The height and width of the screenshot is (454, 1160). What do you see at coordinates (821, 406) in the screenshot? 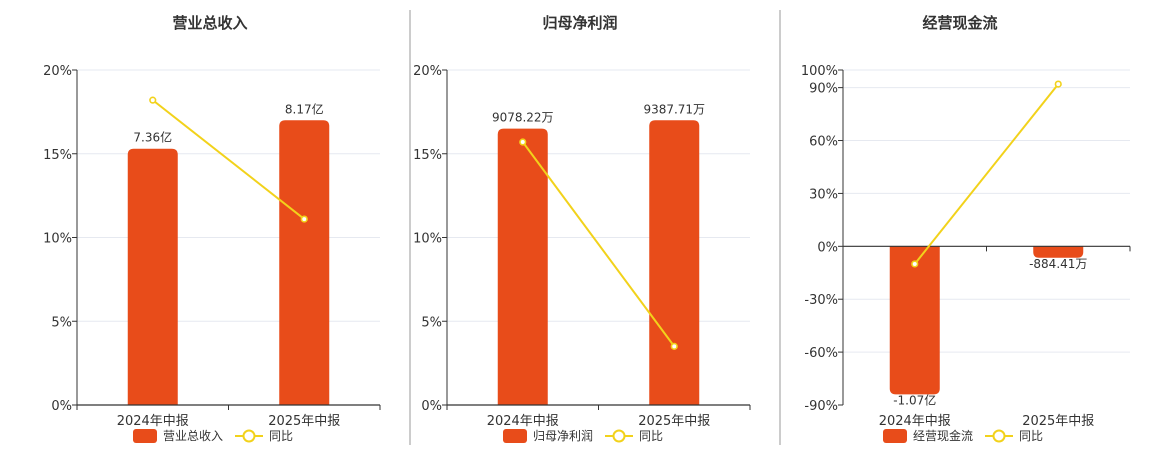
I see `y-tick-label: -90%` at bounding box center [821, 406].